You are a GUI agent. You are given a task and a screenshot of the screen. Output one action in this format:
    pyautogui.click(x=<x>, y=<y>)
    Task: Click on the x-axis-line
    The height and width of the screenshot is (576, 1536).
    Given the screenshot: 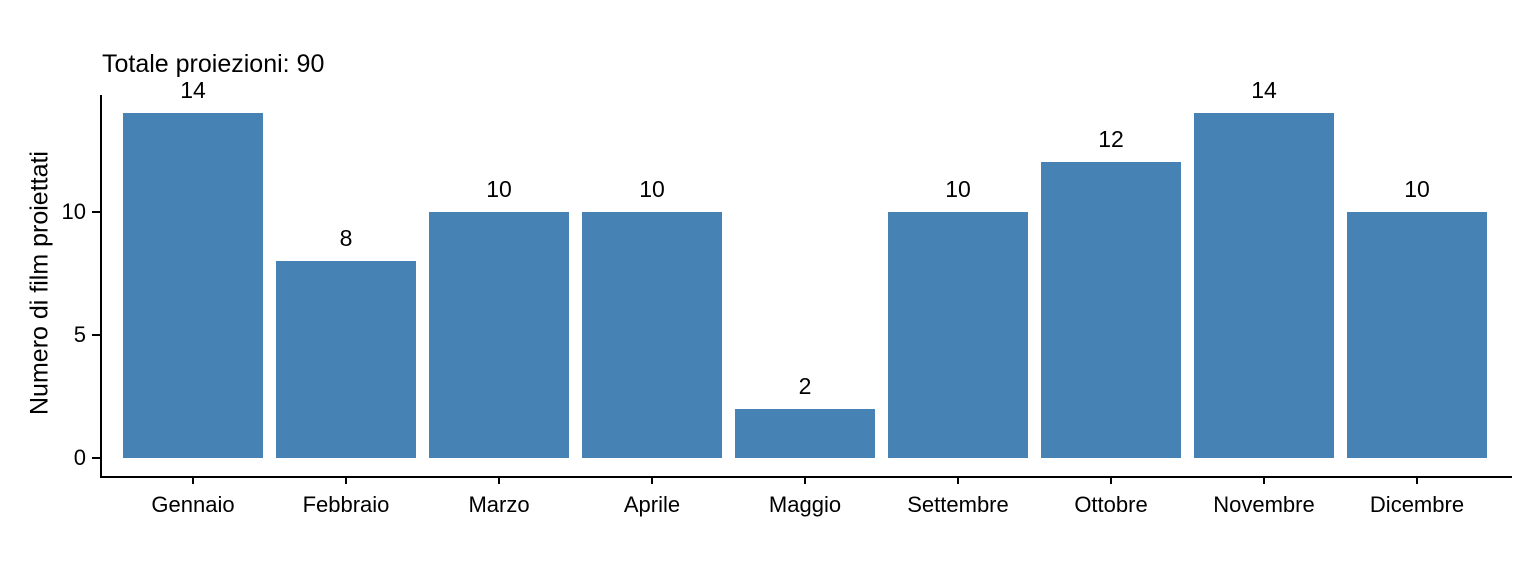 What is the action you would take?
    pyautogui.click(x=806, y=477)
    